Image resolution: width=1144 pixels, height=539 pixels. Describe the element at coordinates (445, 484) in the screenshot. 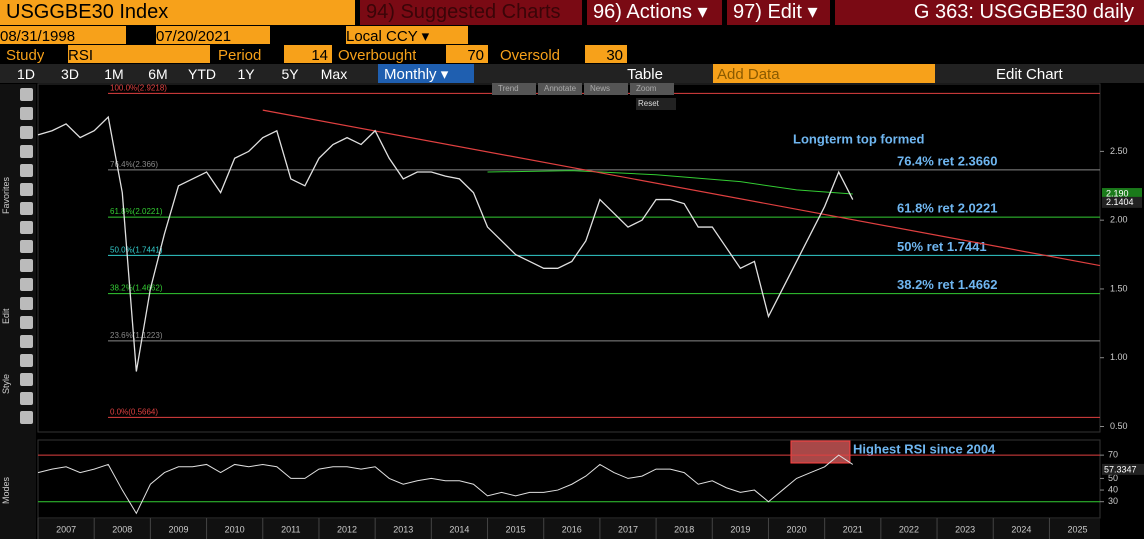

I see `rsi-line` at that location.